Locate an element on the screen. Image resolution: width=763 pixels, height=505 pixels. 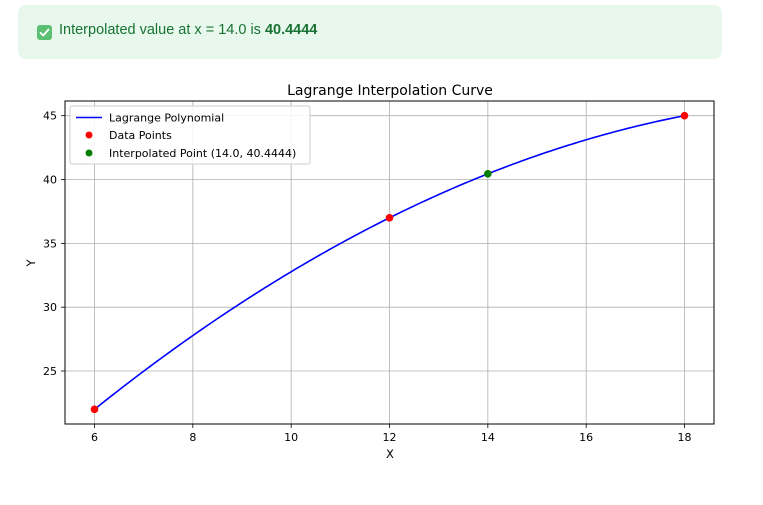
x-tick-label: 6 is located at coordinates (94, 437).